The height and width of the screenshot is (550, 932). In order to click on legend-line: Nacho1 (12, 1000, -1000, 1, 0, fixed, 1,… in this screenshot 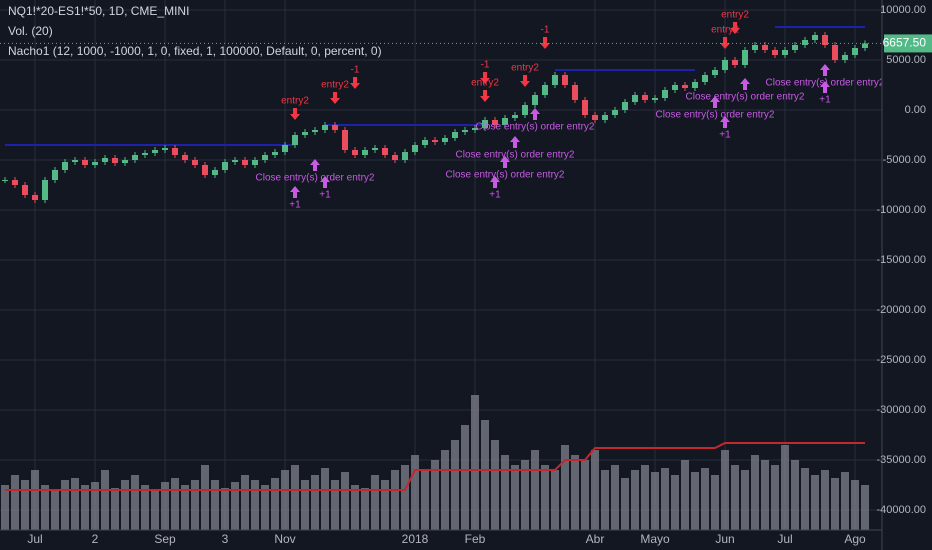, I will do `click(195, 51)`.